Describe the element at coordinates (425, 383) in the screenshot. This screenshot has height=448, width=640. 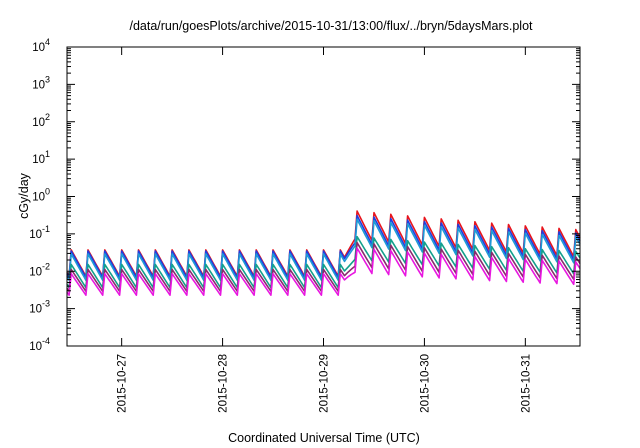
I see `x-tick-label: 2015-10-30` at that location.